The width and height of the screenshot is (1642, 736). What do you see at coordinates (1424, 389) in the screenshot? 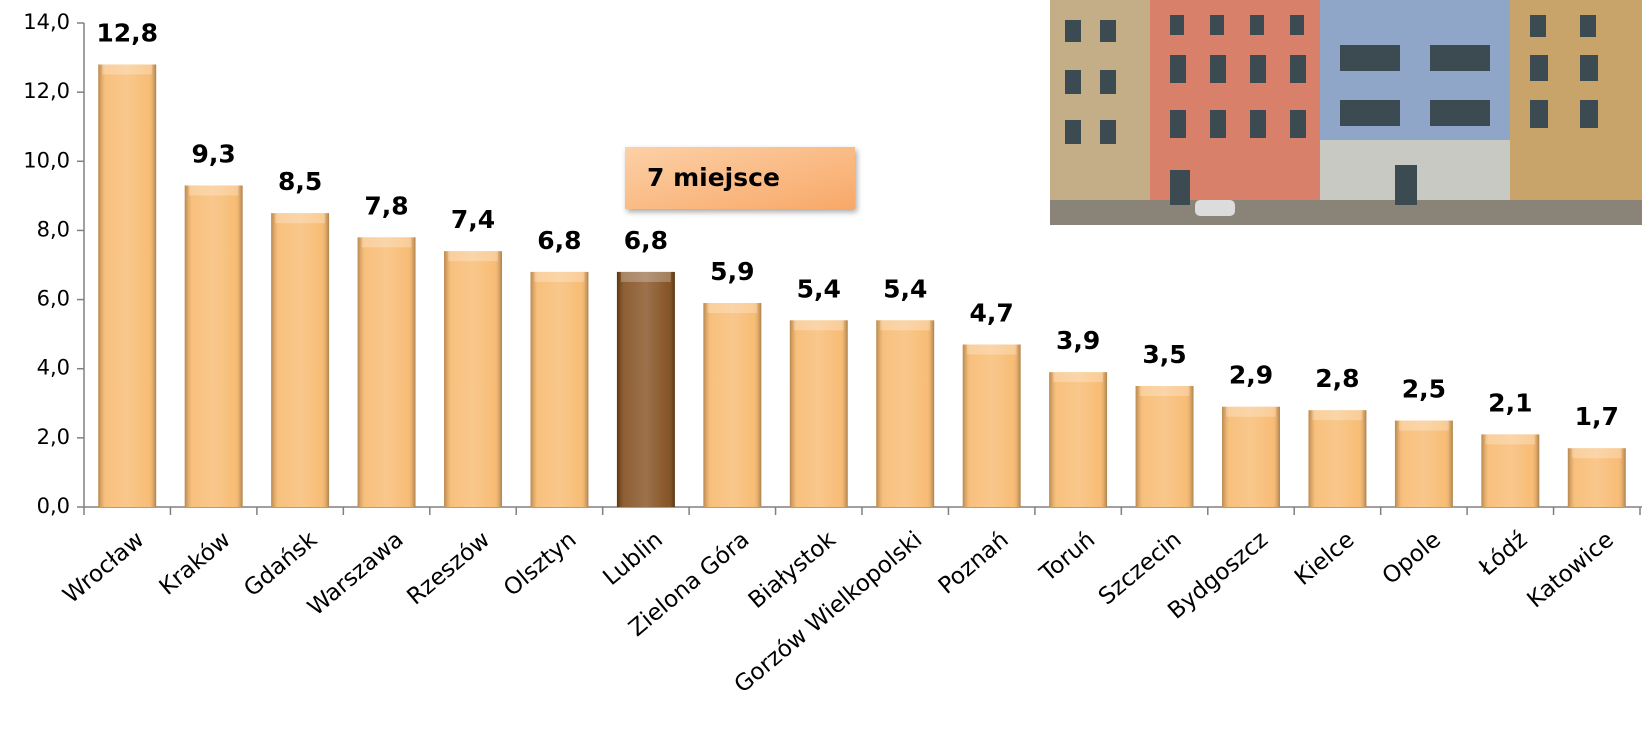
I see `value-label: 2,5` at bounding box center [1424, 389].